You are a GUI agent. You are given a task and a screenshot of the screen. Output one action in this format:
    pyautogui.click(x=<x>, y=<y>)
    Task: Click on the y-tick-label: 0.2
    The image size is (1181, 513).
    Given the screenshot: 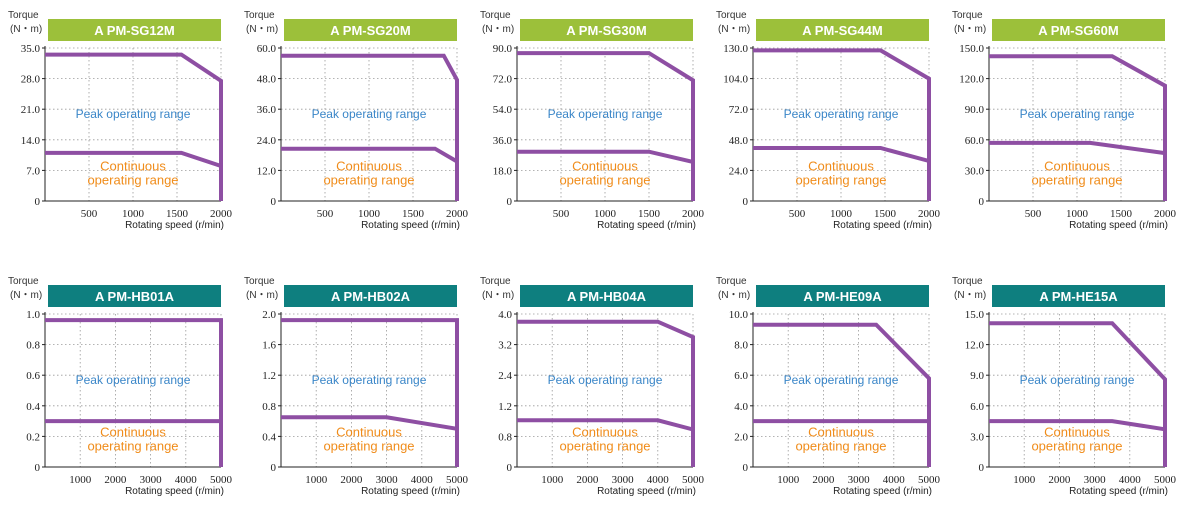 What is the action you would take?
    pyautogui.click(x=33, y=437)
    